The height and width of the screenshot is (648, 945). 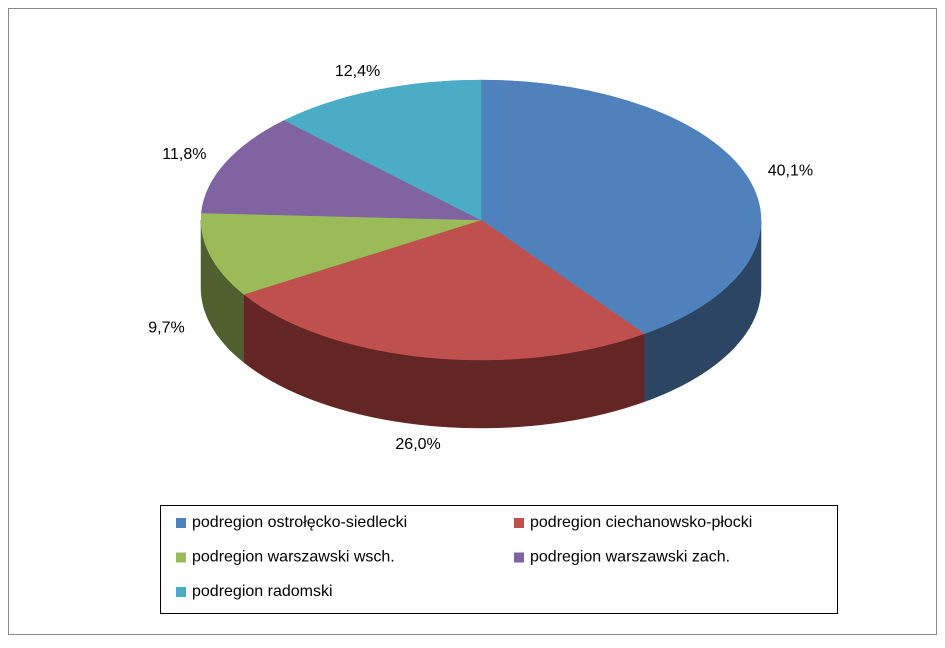 I want to click on legend-label: podregion ciechanowsko-płocki, so click(x=641, y=522).